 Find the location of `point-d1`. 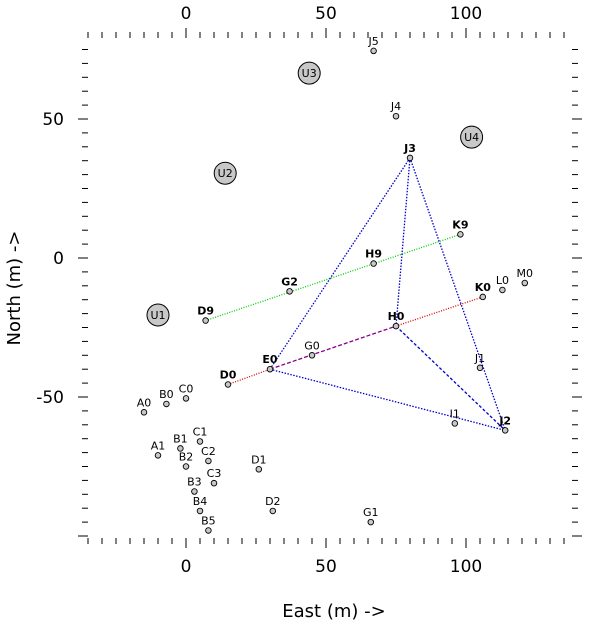

point-d1 is located at coordinates (259, 469).